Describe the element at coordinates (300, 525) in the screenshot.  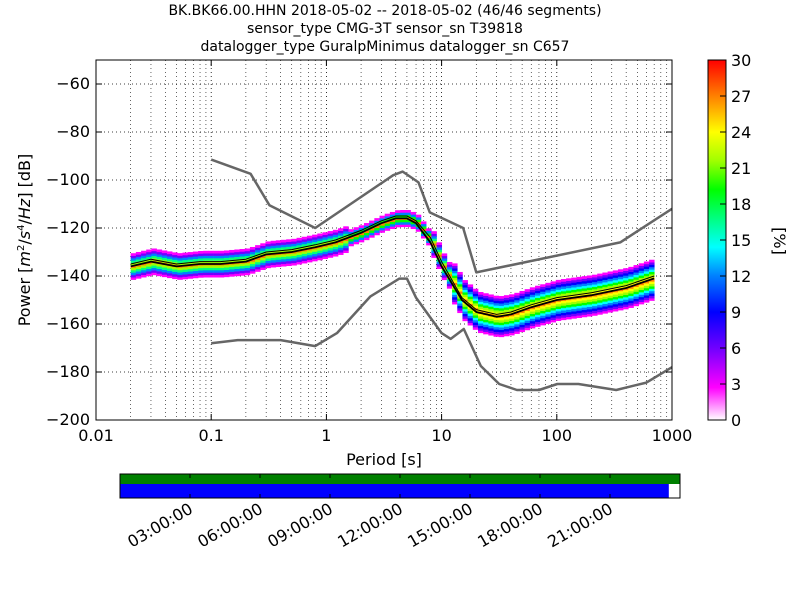
I see `coverage-time-label: 09:00:00` at that location.